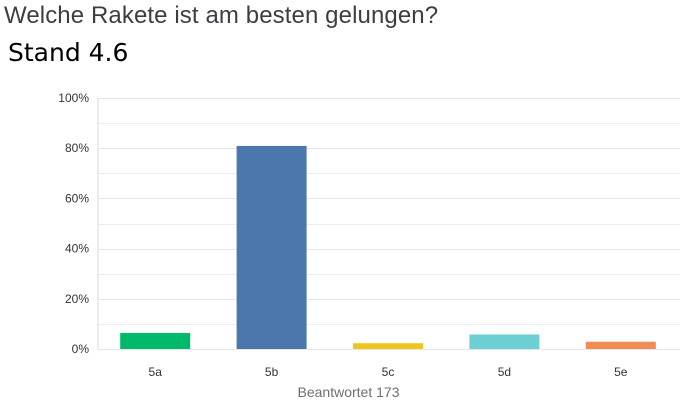 The width and height of the screenshot is (699, 404). Describe the element at coordinates (221, 15) in the screenshot. I see `chart-title: Welche Rakete ist am besten gelungen?` at that location.